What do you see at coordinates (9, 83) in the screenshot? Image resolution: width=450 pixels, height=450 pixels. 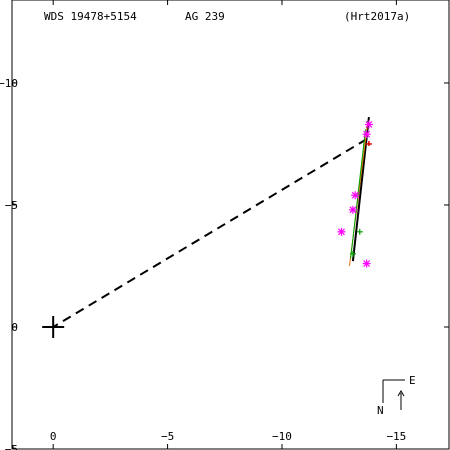 I see `y-tick-label: −10` at bounding box center [9, 83].